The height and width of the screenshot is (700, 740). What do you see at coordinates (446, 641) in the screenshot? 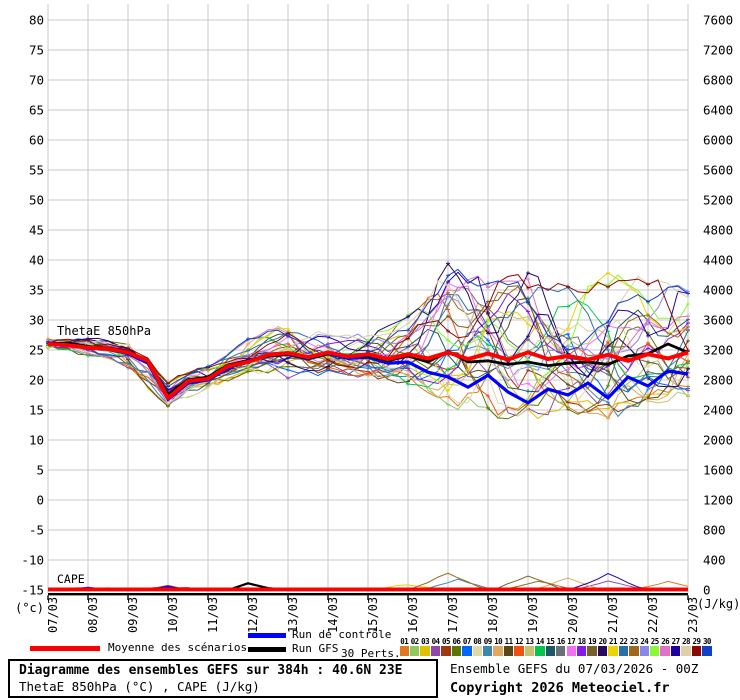
I see `pert-number: 05` at bounding box center [446, 641].